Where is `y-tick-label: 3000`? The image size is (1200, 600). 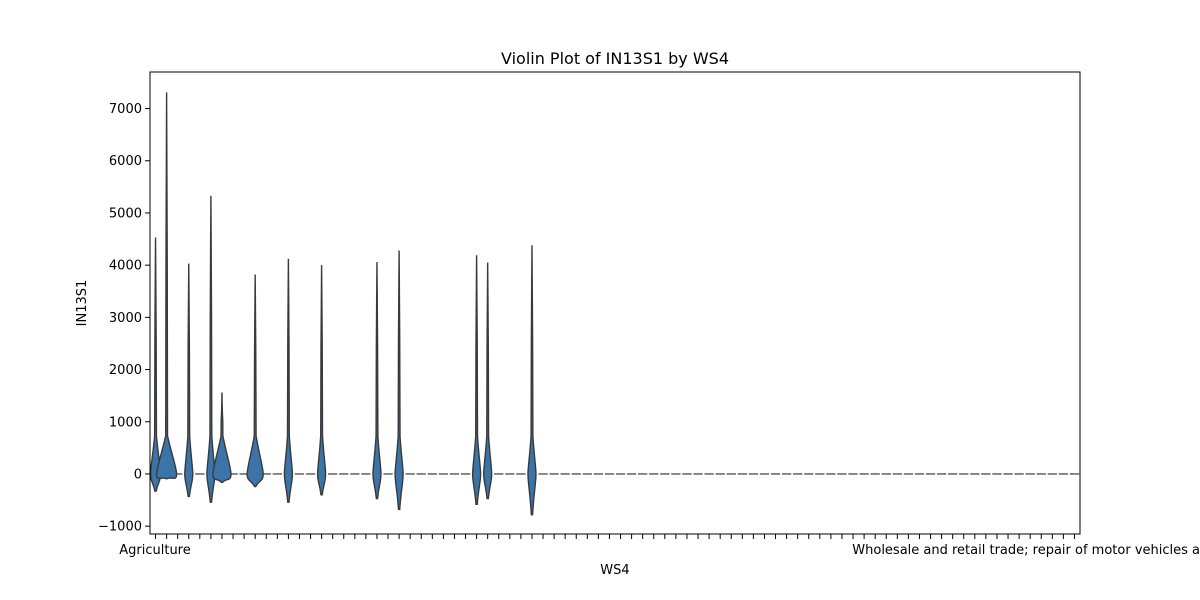 y-tick-label: 3000 is located at coordinates (125, 318).